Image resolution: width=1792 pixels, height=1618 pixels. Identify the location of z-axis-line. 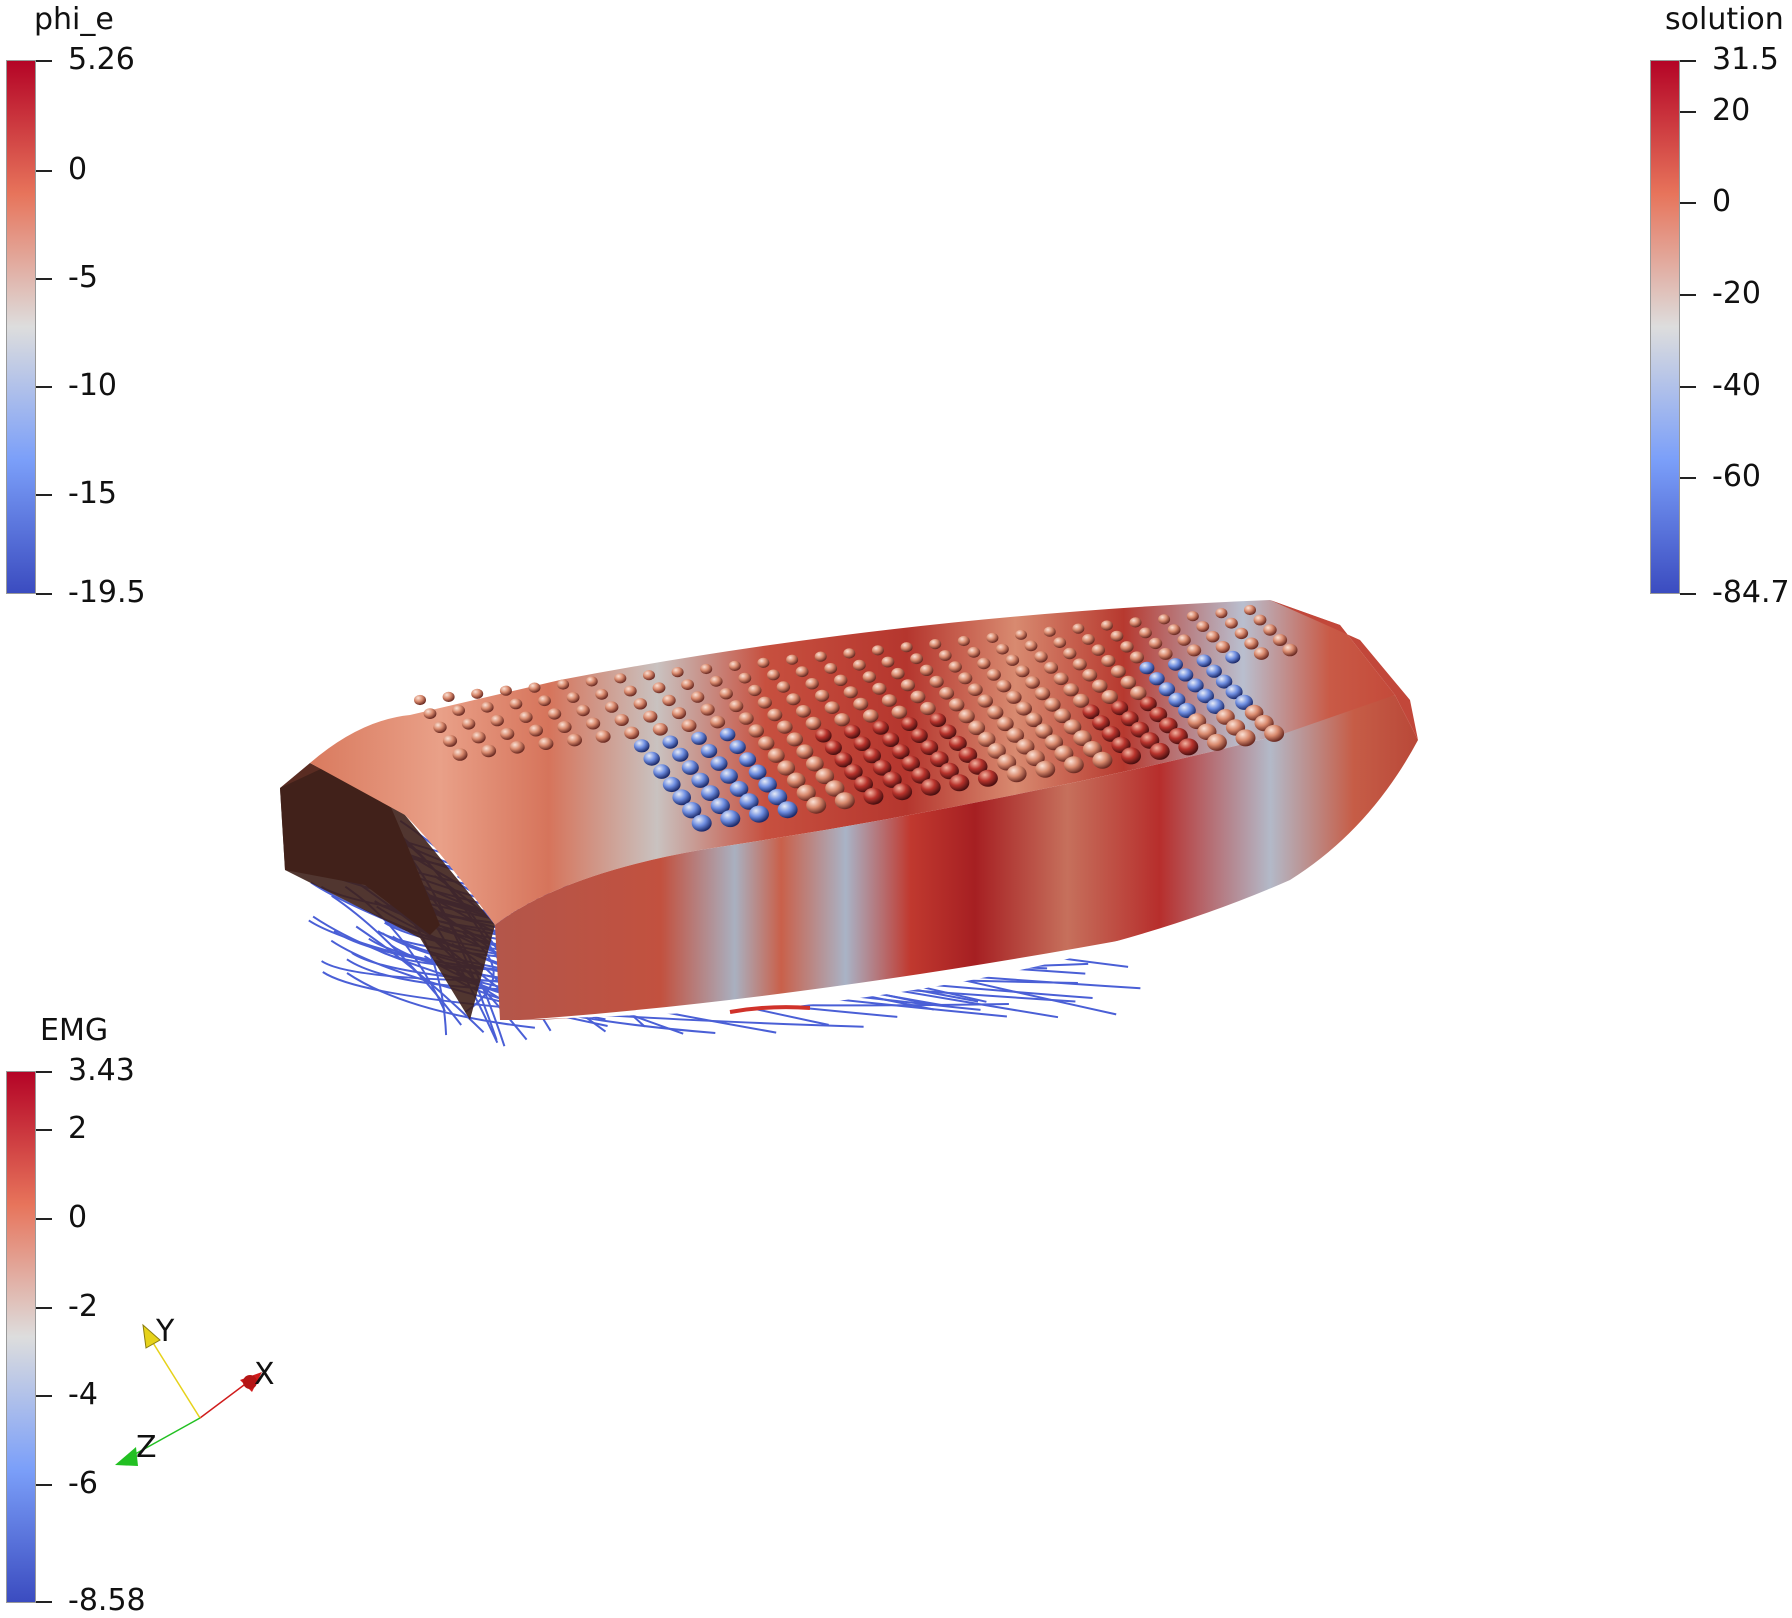
(164, 1438).